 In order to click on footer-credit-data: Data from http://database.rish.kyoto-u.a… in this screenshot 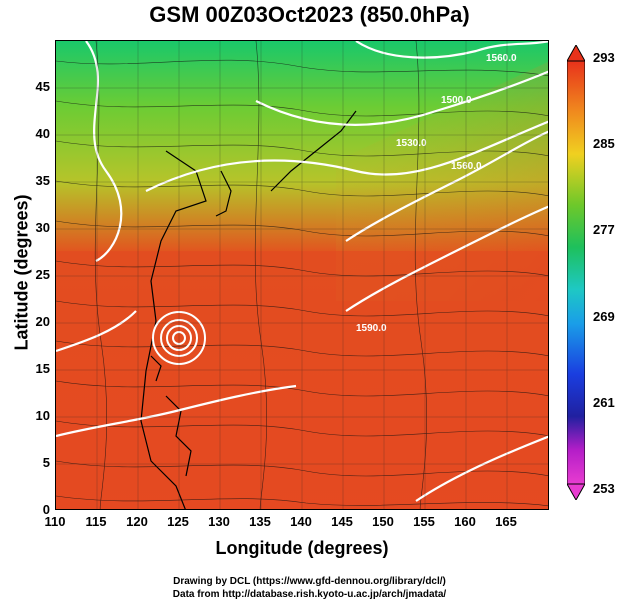, I will do `click(309, 594)`.